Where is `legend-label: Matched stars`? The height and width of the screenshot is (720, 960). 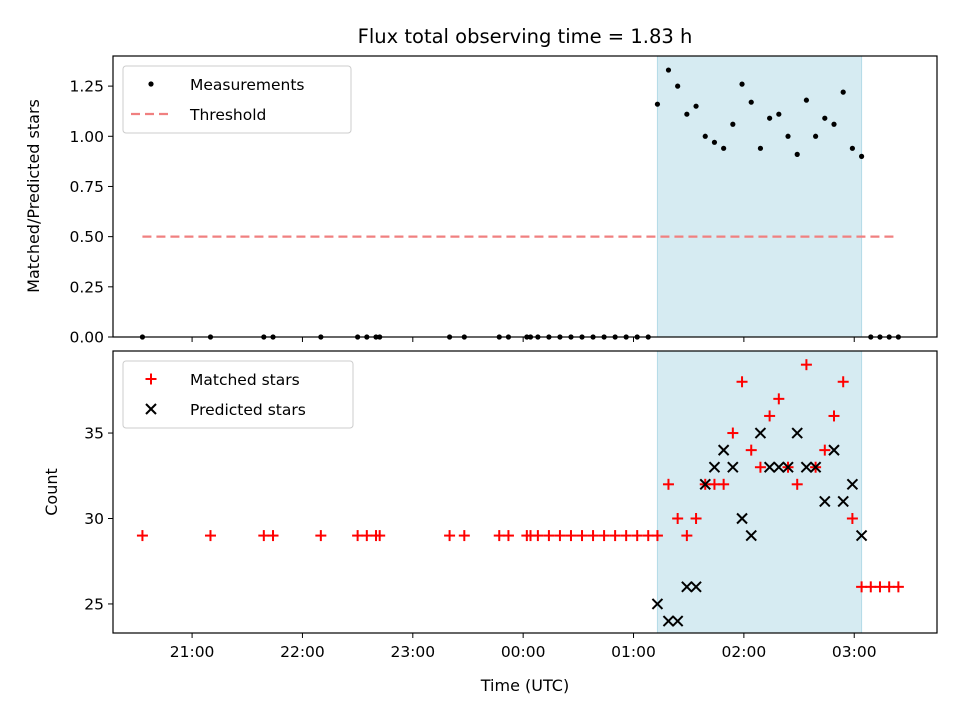
legend-label: Matched stars is located at coordinates (245, 380).